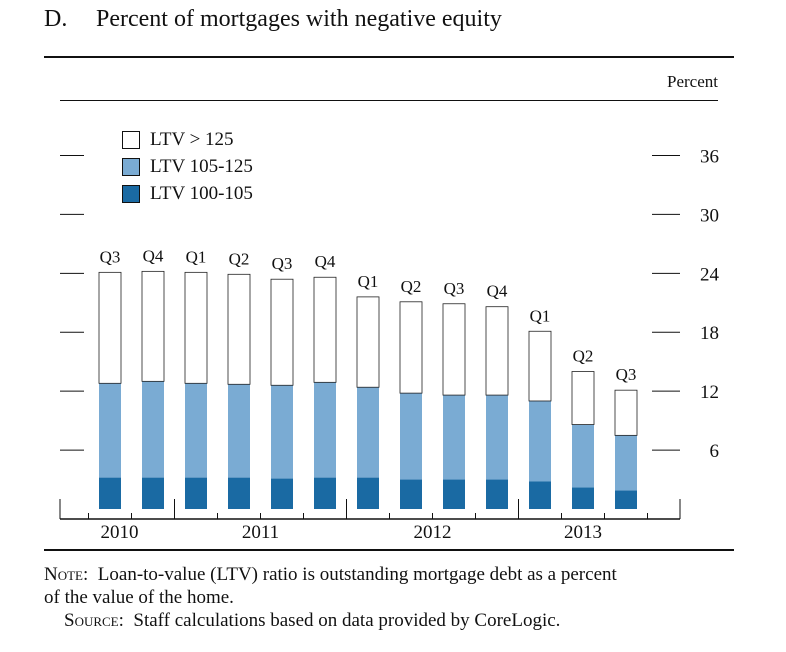 This screenshot has height=652, width=786. What do you see at coordinates (710, 274) in the screenshot?
I see `y-tick-label: 24` at bounding box center [710, 274].